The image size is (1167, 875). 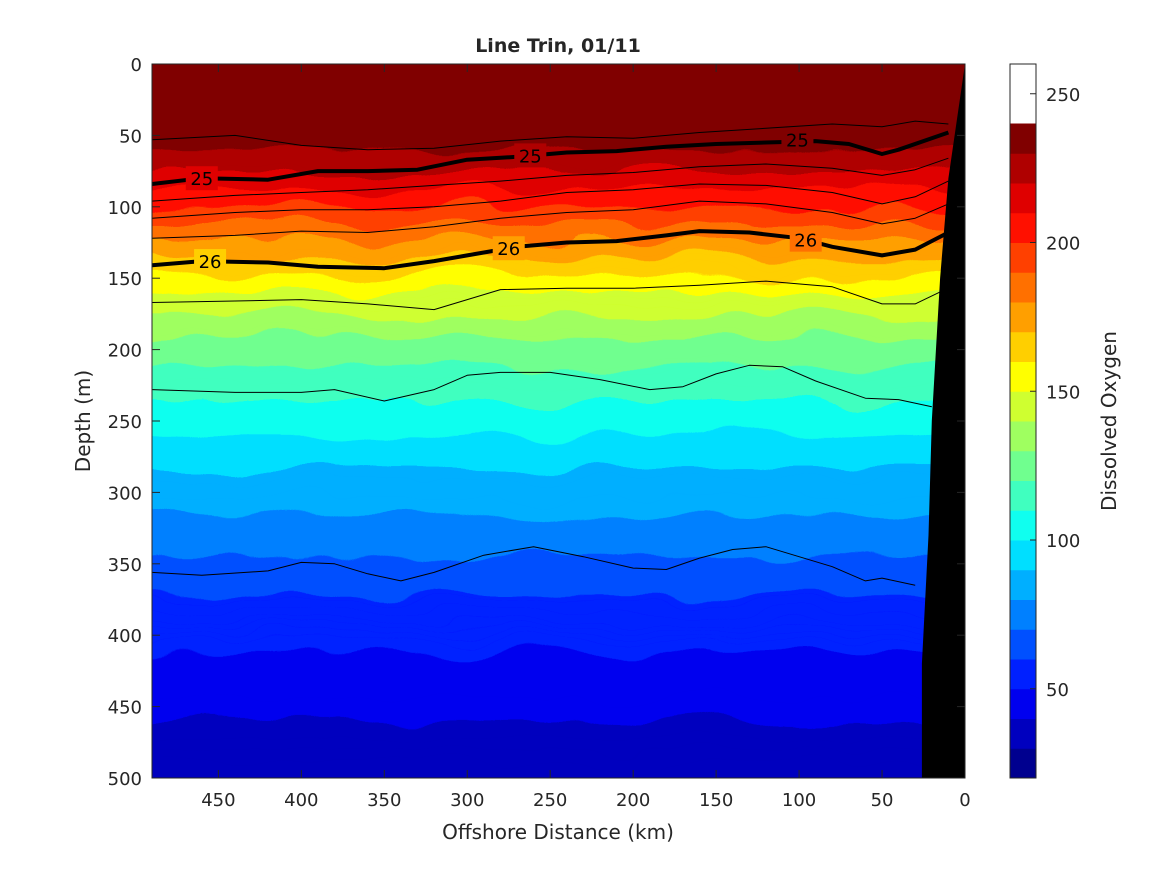 What do you see at coordinates (558, 832) in the screenshot?
I see `x-axis-label: Offshore Distance (km)` at bounding box center [558, 832].